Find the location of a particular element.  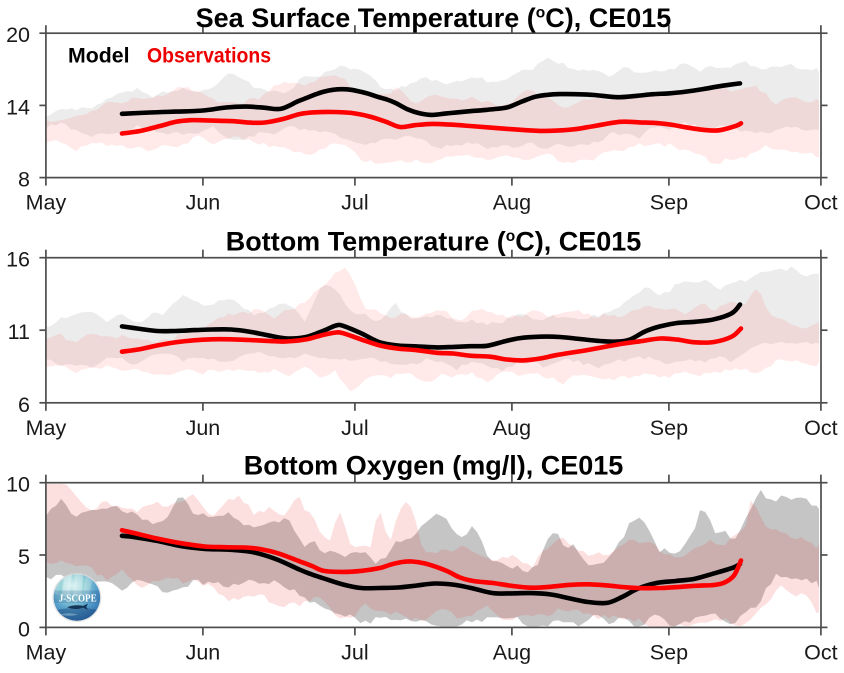

svg-text: Bottom Oxygen (mg/l), CE015 is located at coordinates (434, 466).